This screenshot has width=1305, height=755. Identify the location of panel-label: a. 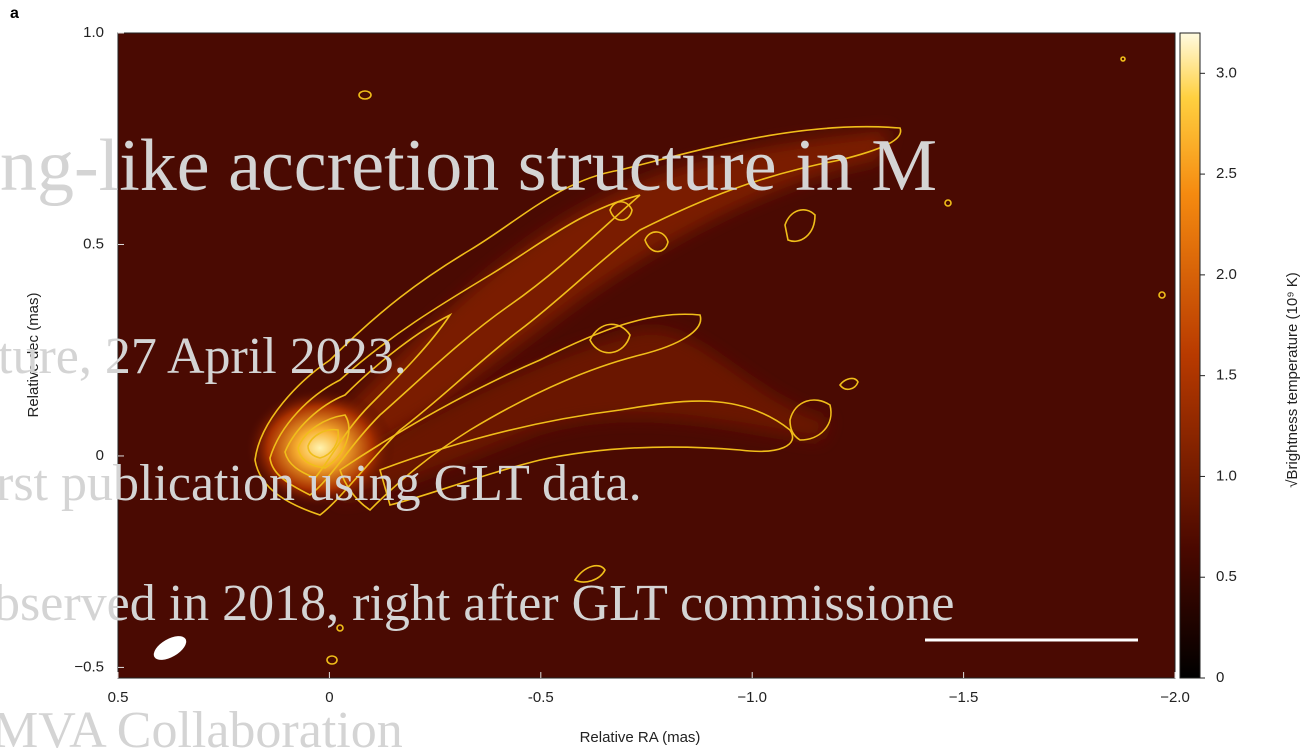
(14, 13).